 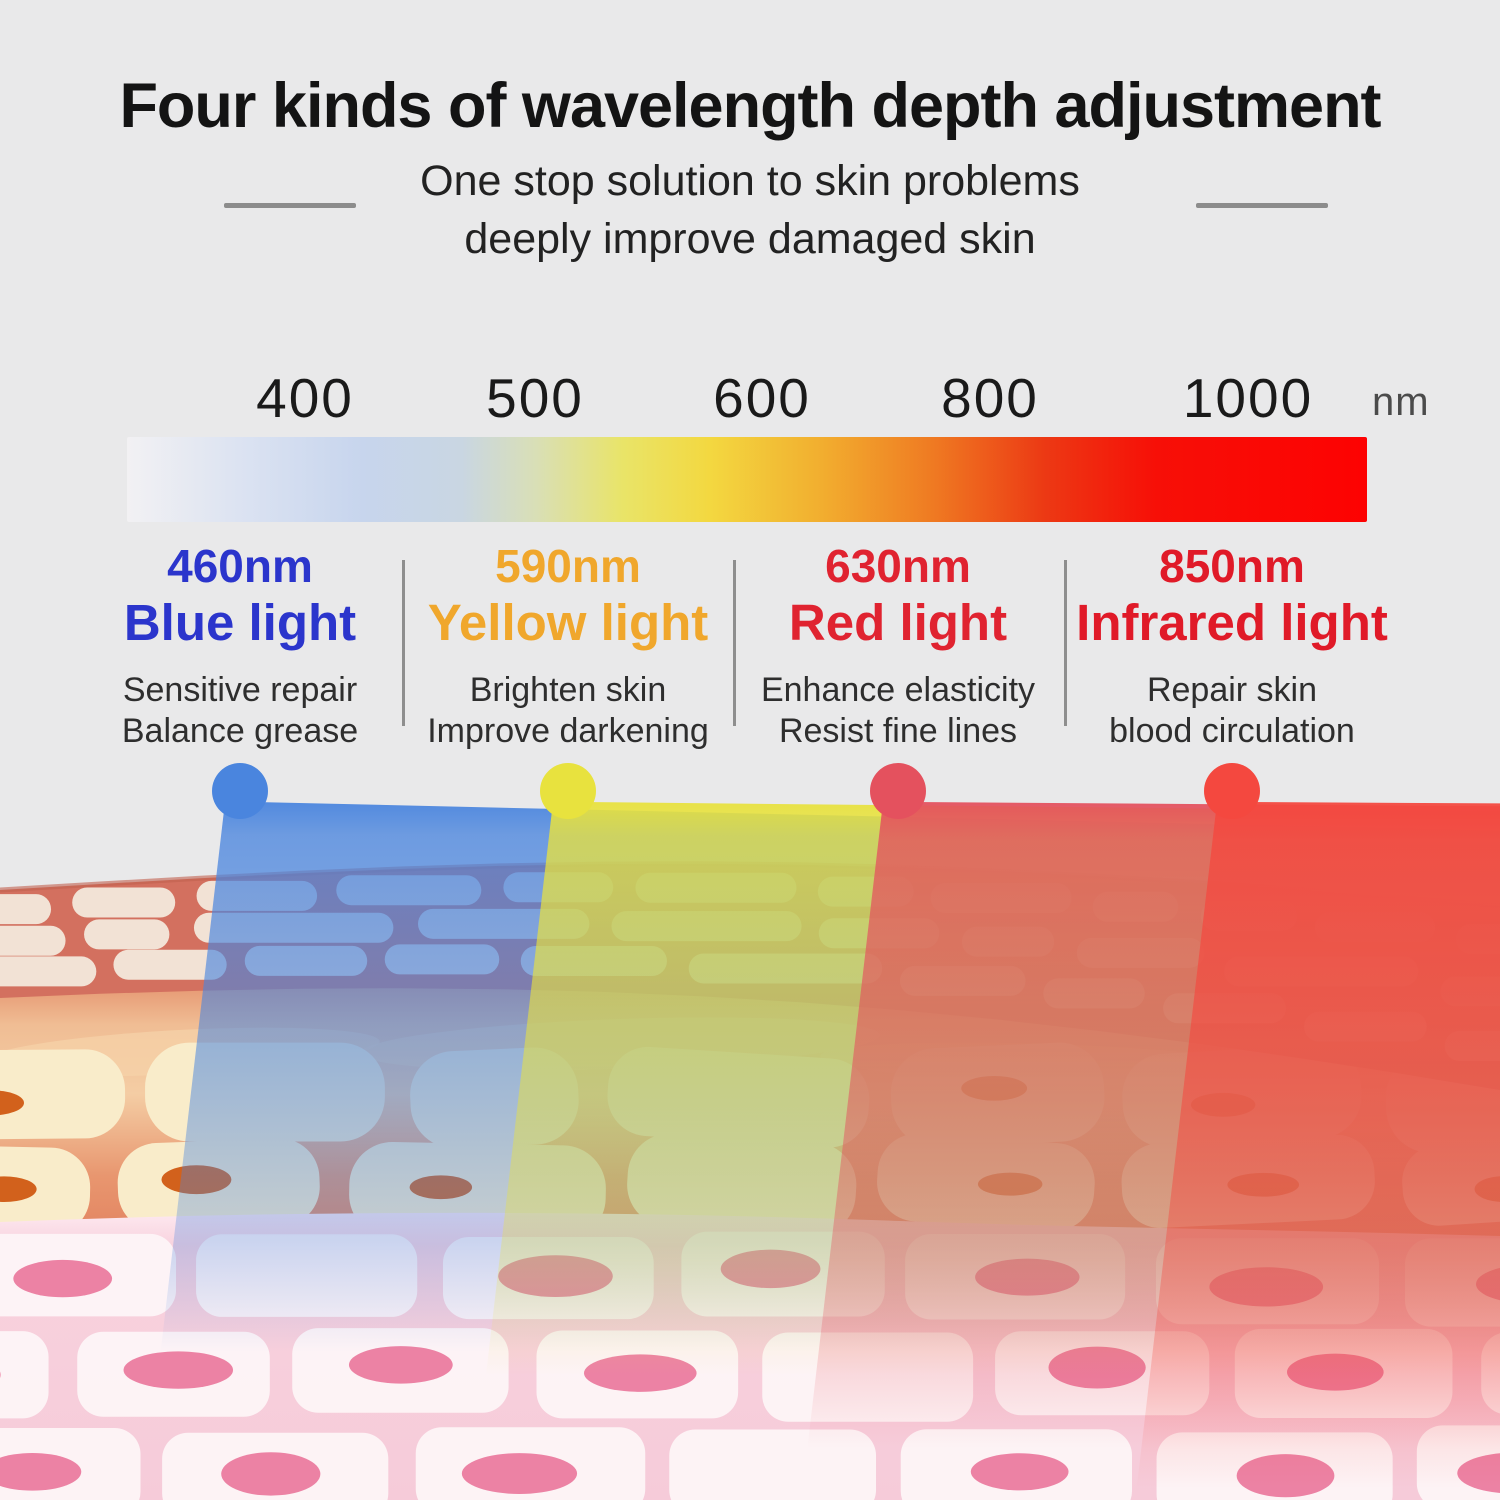 What do you see at coordinates (990, 398) in the screenshot?
I see `wavelength-tick-800: 800` at bounding box center [990, 398].